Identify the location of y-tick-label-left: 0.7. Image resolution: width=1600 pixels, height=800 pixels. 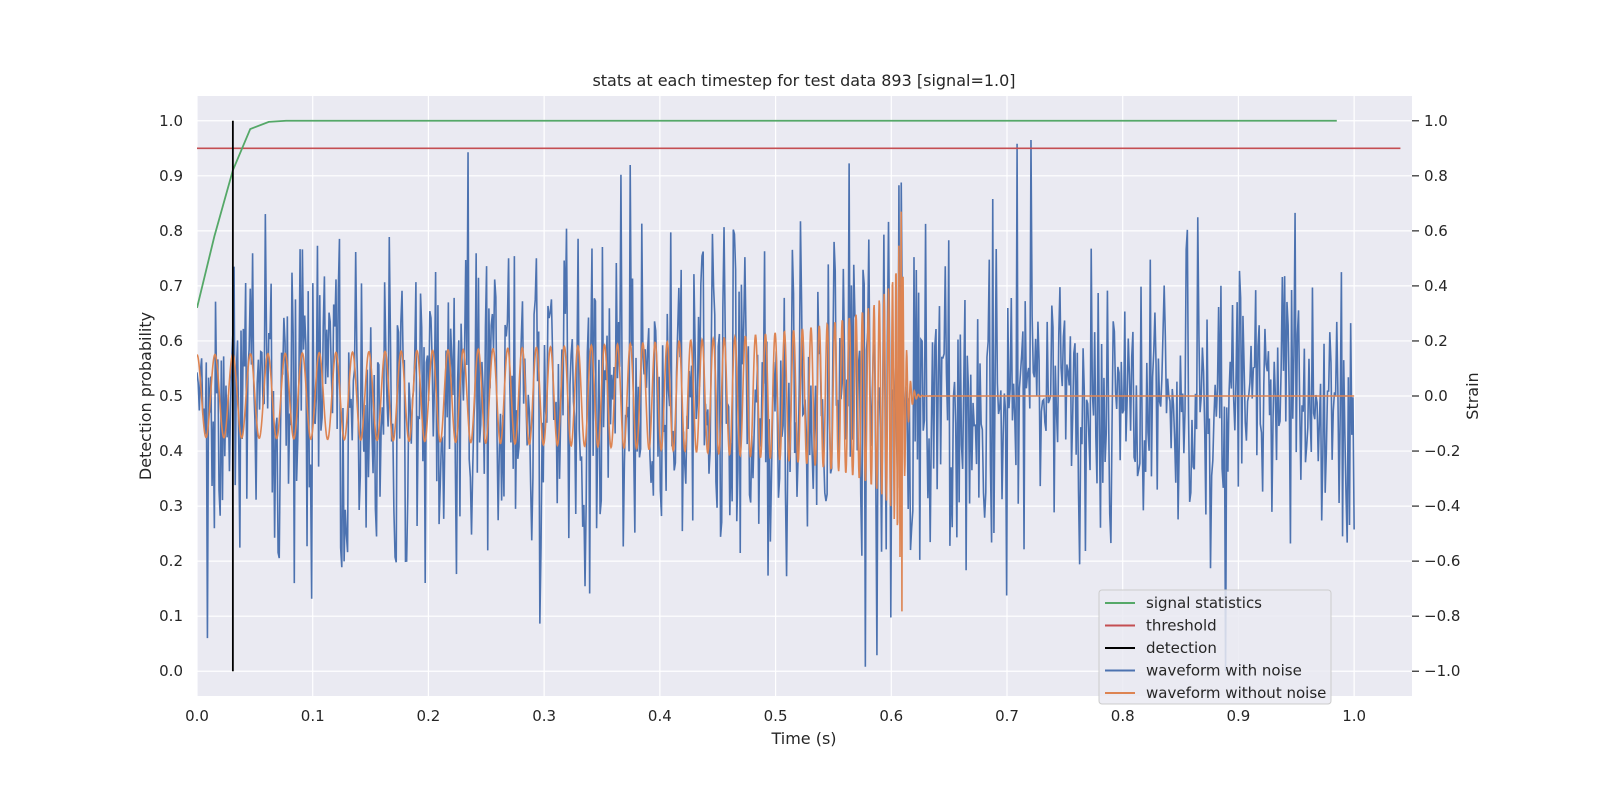
(171, 286).